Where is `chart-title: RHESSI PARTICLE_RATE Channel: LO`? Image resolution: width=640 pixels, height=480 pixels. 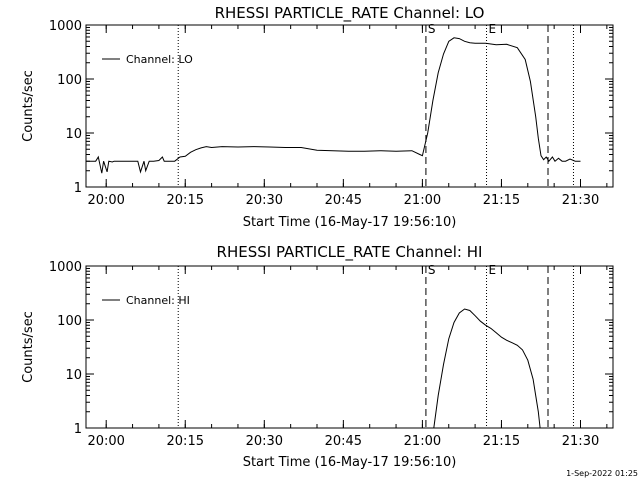 chart-title: RHESSI PARTICLE_RATE Channel: LO is located at coordinates (350, 13).